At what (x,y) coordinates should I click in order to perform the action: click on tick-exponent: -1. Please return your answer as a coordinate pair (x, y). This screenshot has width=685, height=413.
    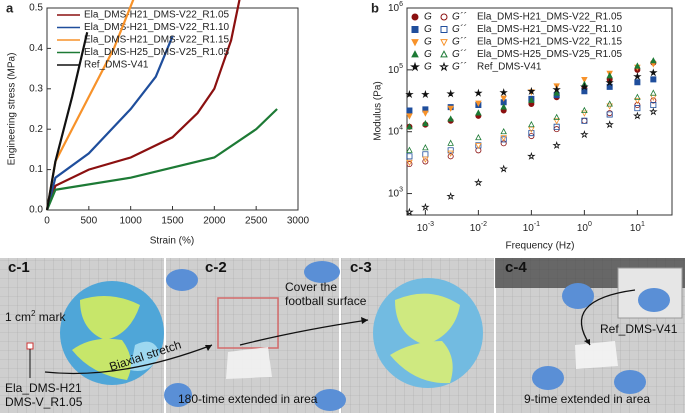
    Looking at the image, I should click on (537, 224).